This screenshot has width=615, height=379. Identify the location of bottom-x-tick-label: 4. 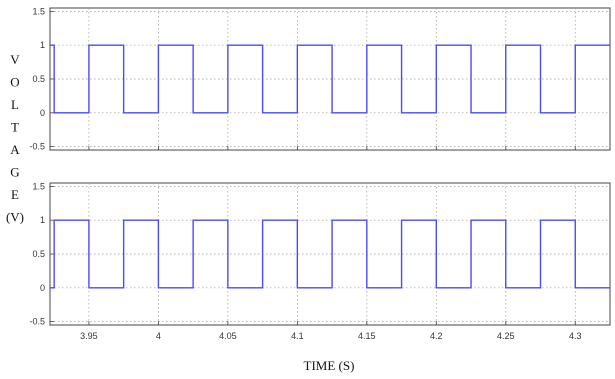
(158, 336).